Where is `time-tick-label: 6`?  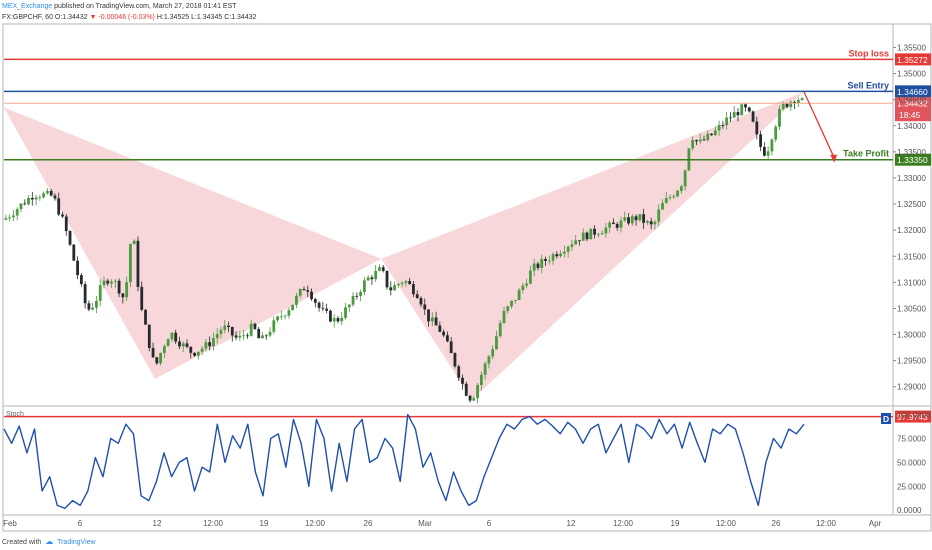 time-tick-label: 6 is located at coordinates (80, 523).